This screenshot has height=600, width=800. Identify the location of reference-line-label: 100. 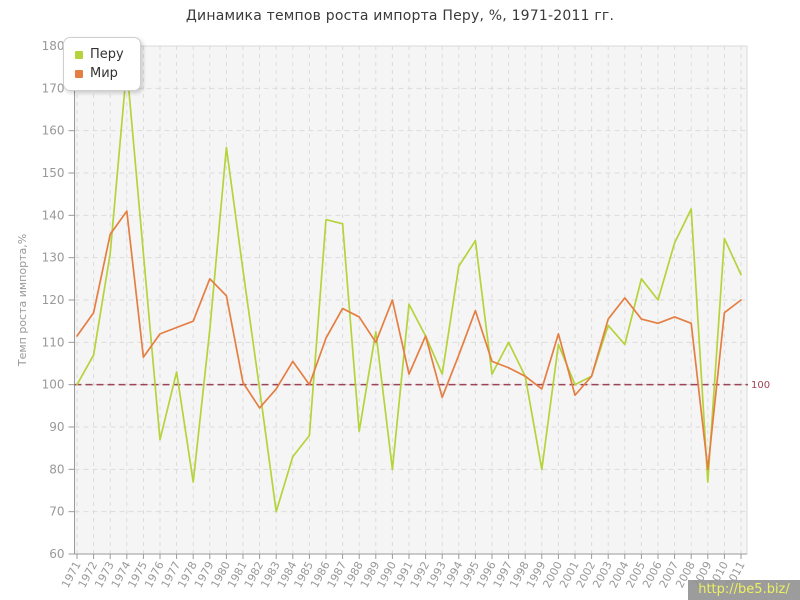
(760, 385).